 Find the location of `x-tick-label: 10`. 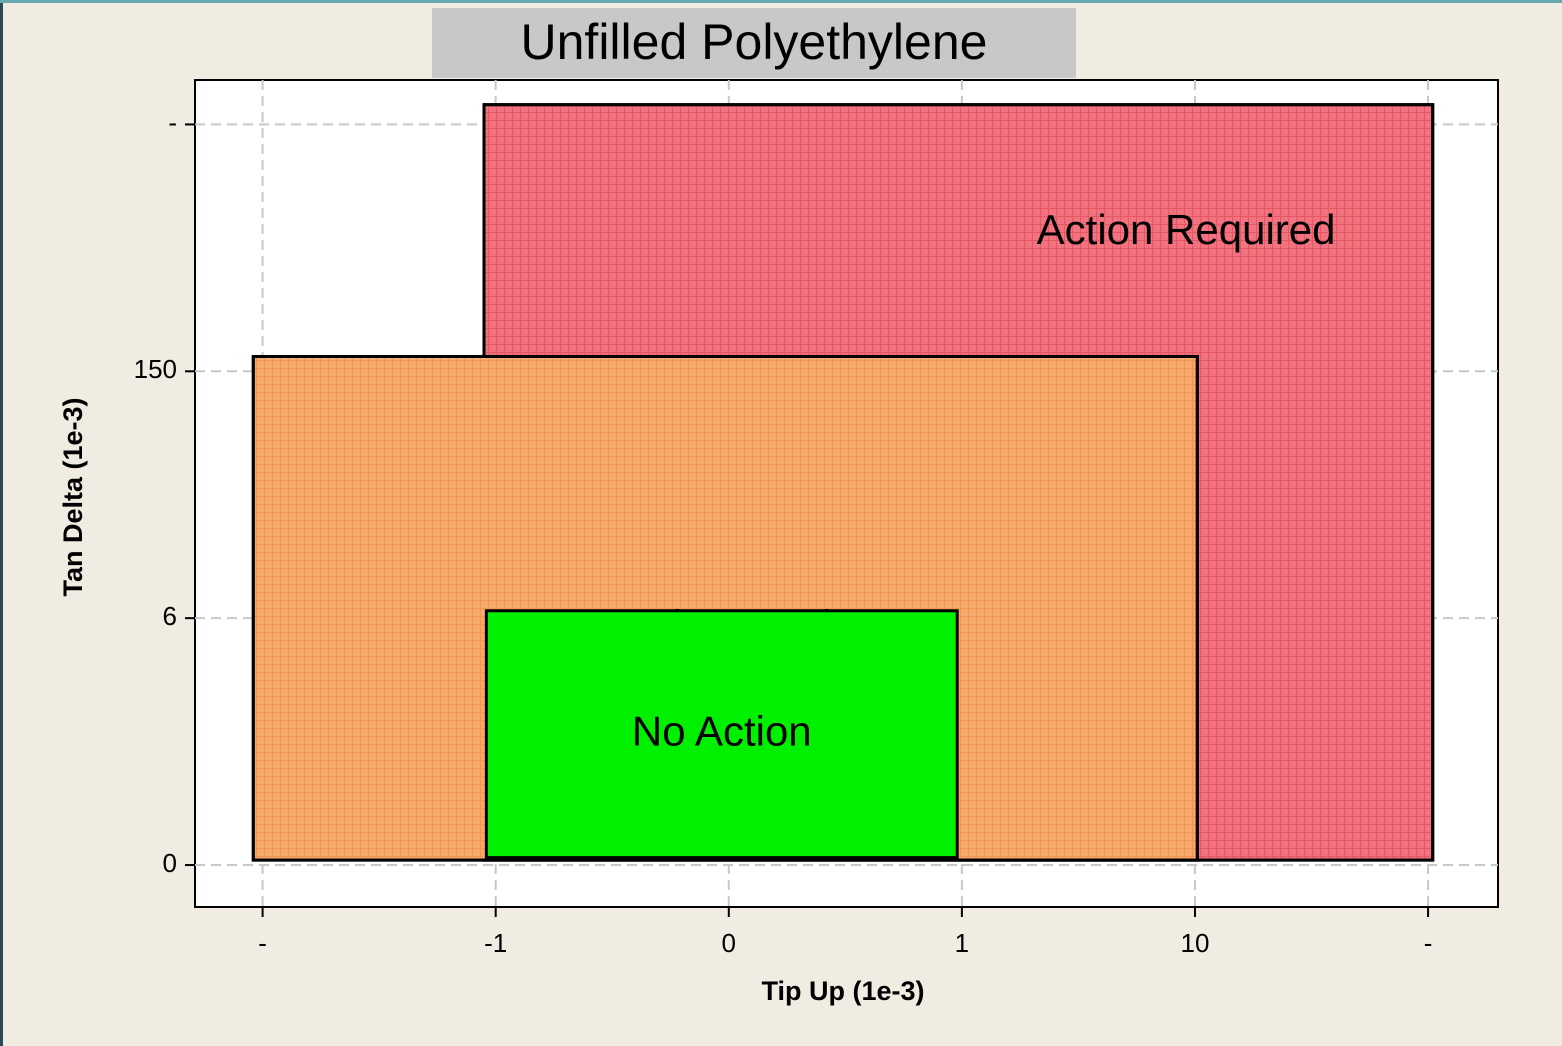

x-tick-label: 10 is located at coordinates (1195, 943).